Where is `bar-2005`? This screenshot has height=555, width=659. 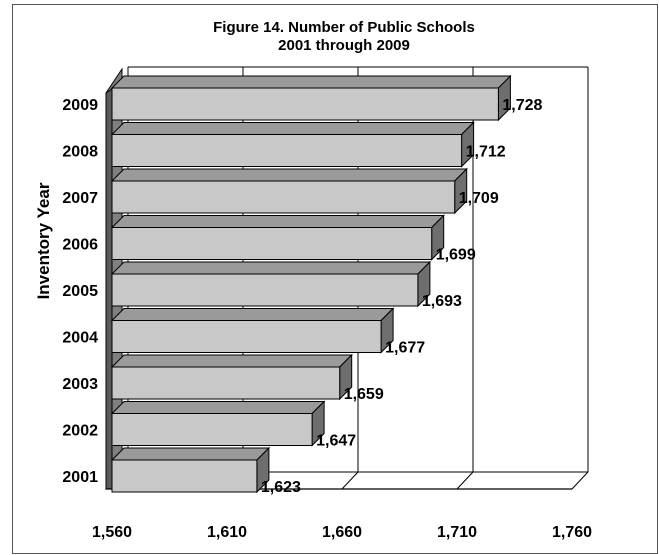
bar-2005 is located at coordinates (271, 284).